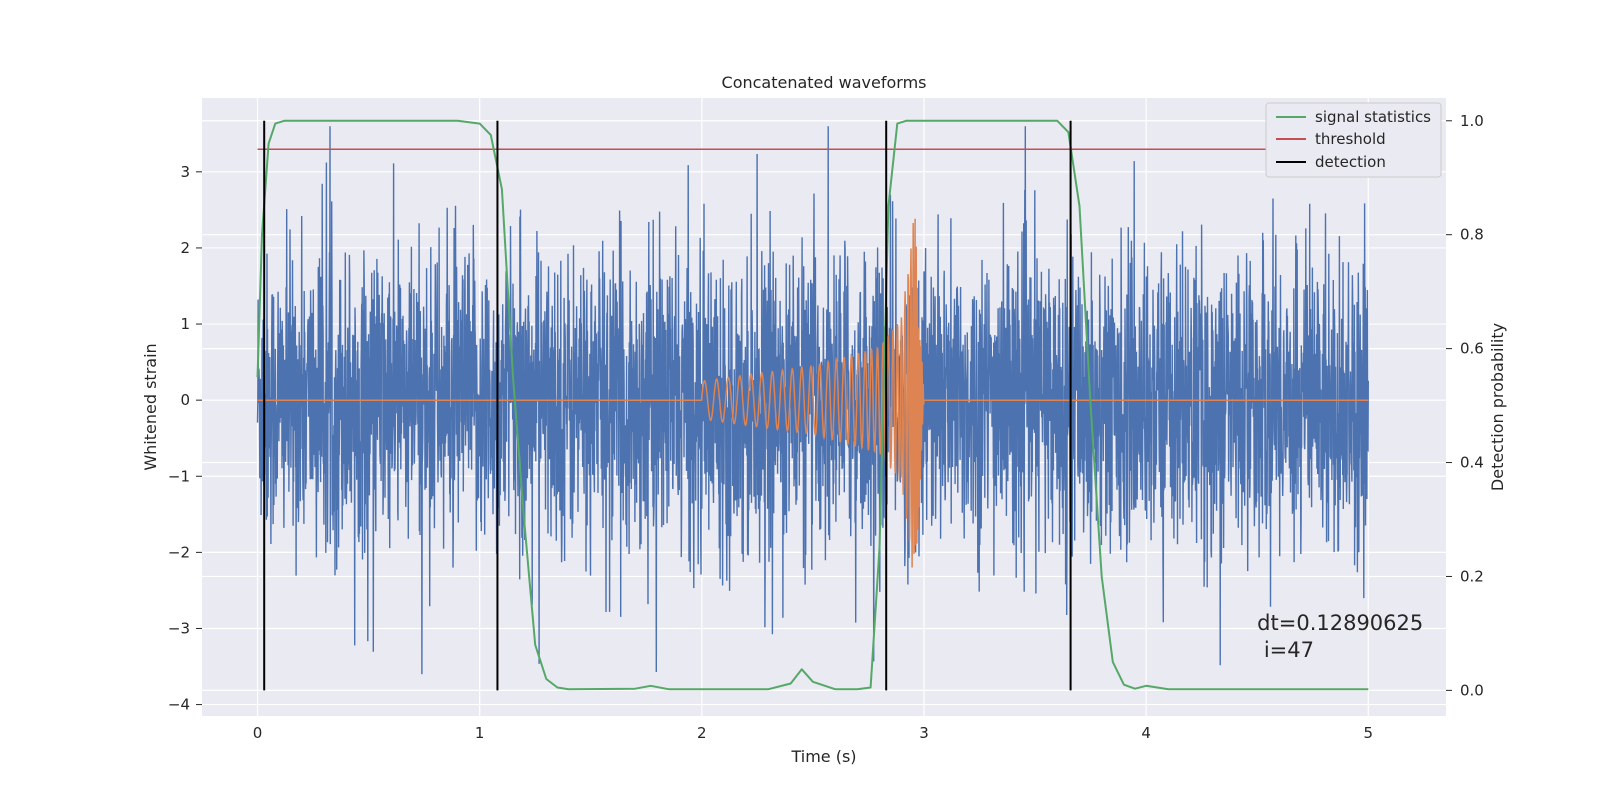 The width and height of the screenshot is (1600, 800). I want to click on y2-tick-label: 0.2, so click(1472, 576).